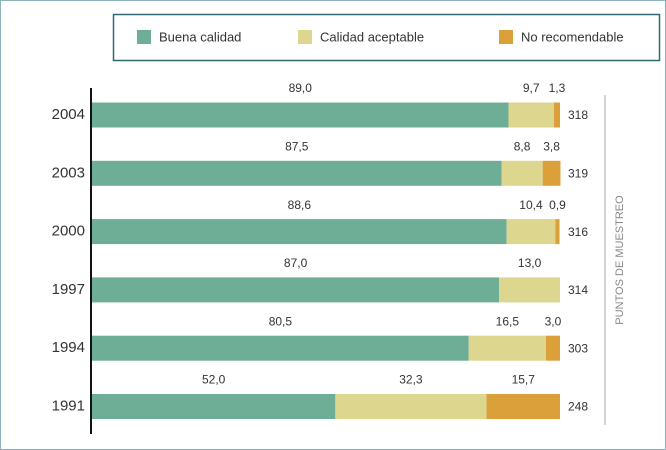  I want to click on value-label: 80,5, so click(281, 321).